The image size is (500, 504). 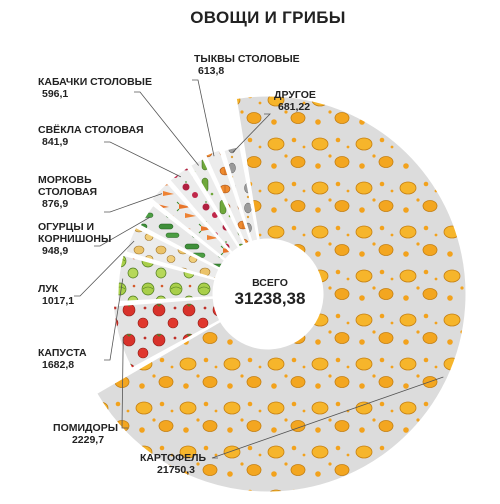 I want to click on label-name-potato: КАРТОФЕЛЬ, so click(x=173, y=458).